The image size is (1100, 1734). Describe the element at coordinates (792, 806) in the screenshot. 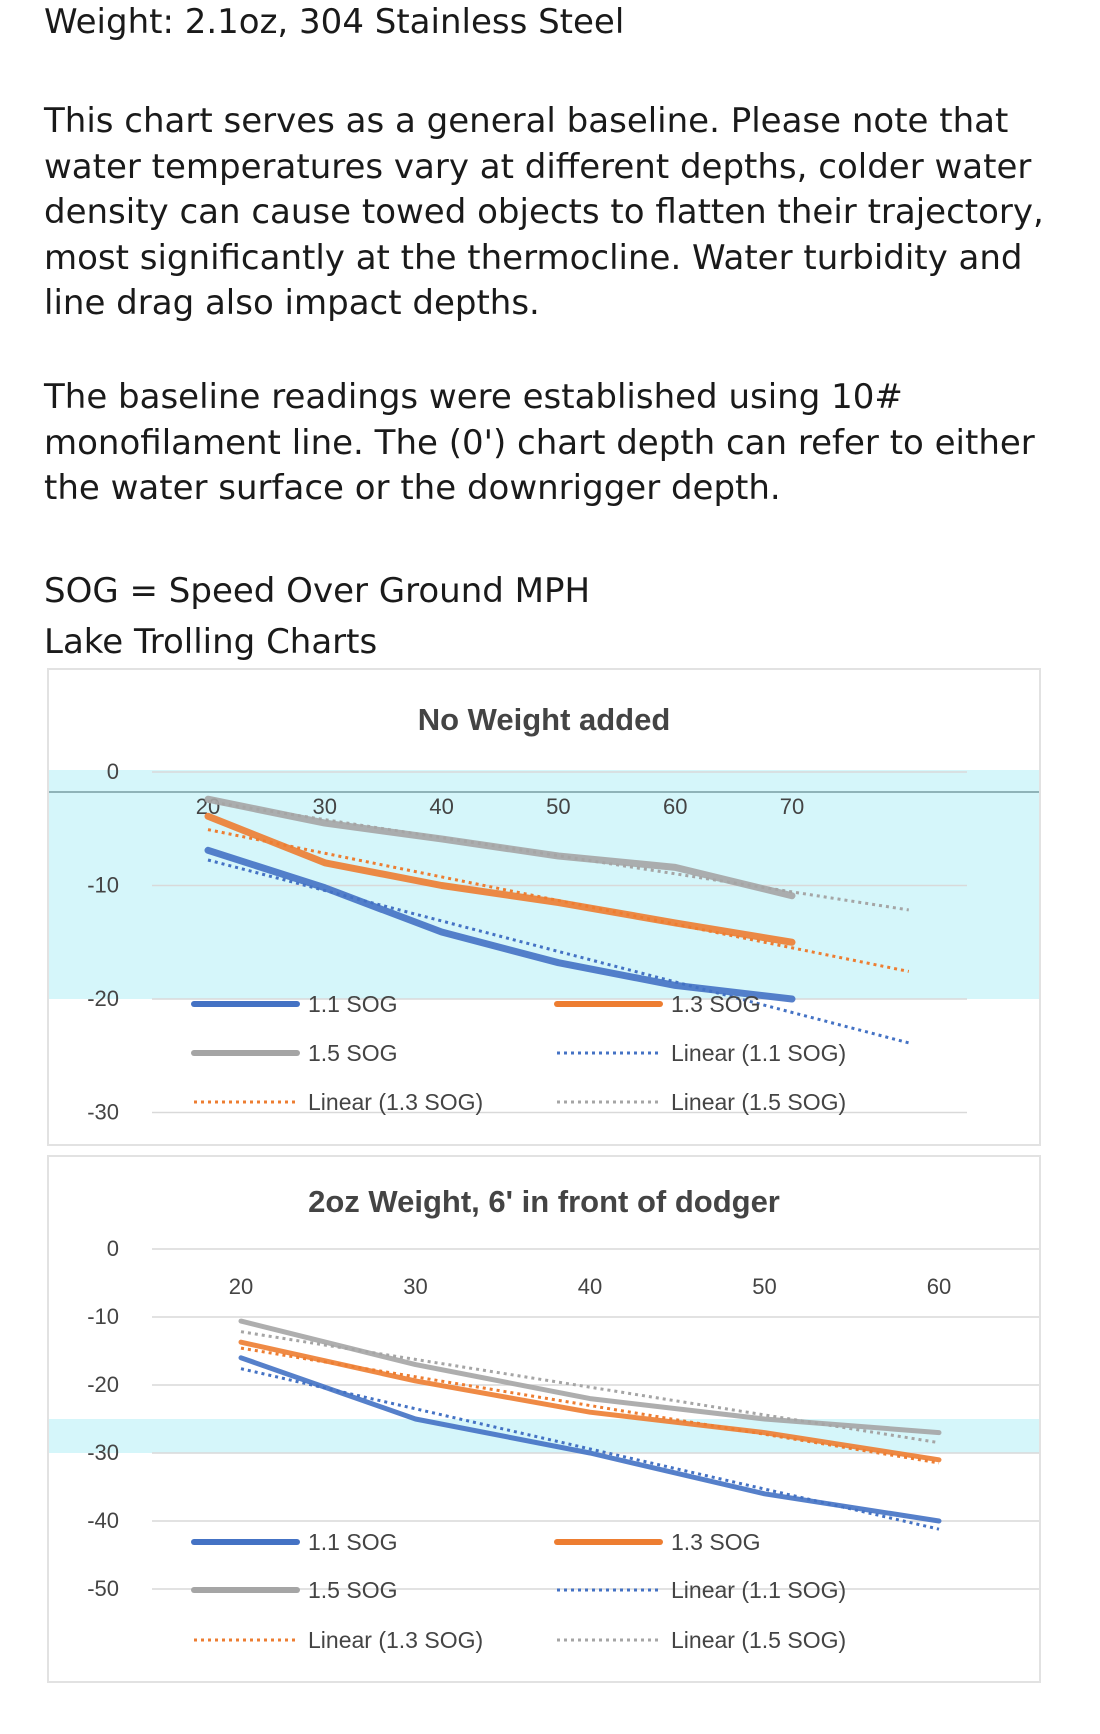

I see `x-tick-label: 70` at that location.